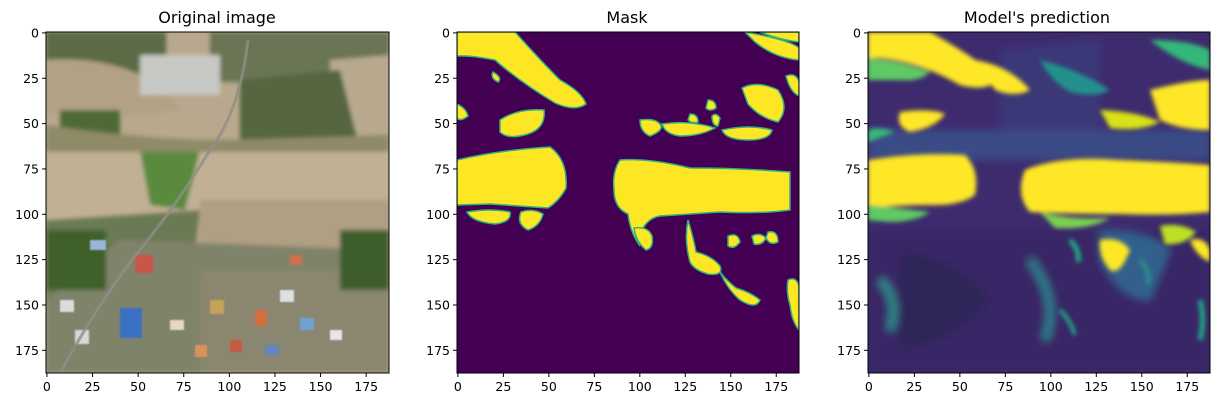  I want to click on panel-title: Mask, so click(627, 17).